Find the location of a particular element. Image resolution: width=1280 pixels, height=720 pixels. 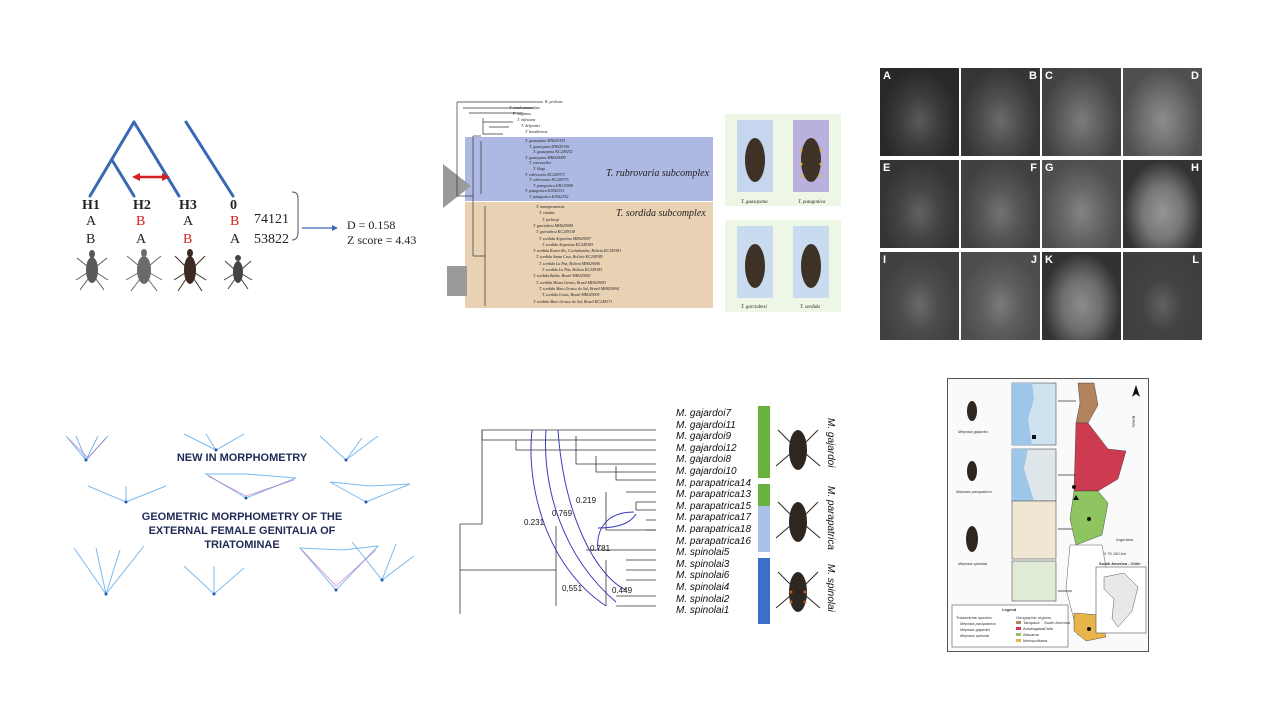

pattern-r2-h3: B is located at coordinates (188, 239).